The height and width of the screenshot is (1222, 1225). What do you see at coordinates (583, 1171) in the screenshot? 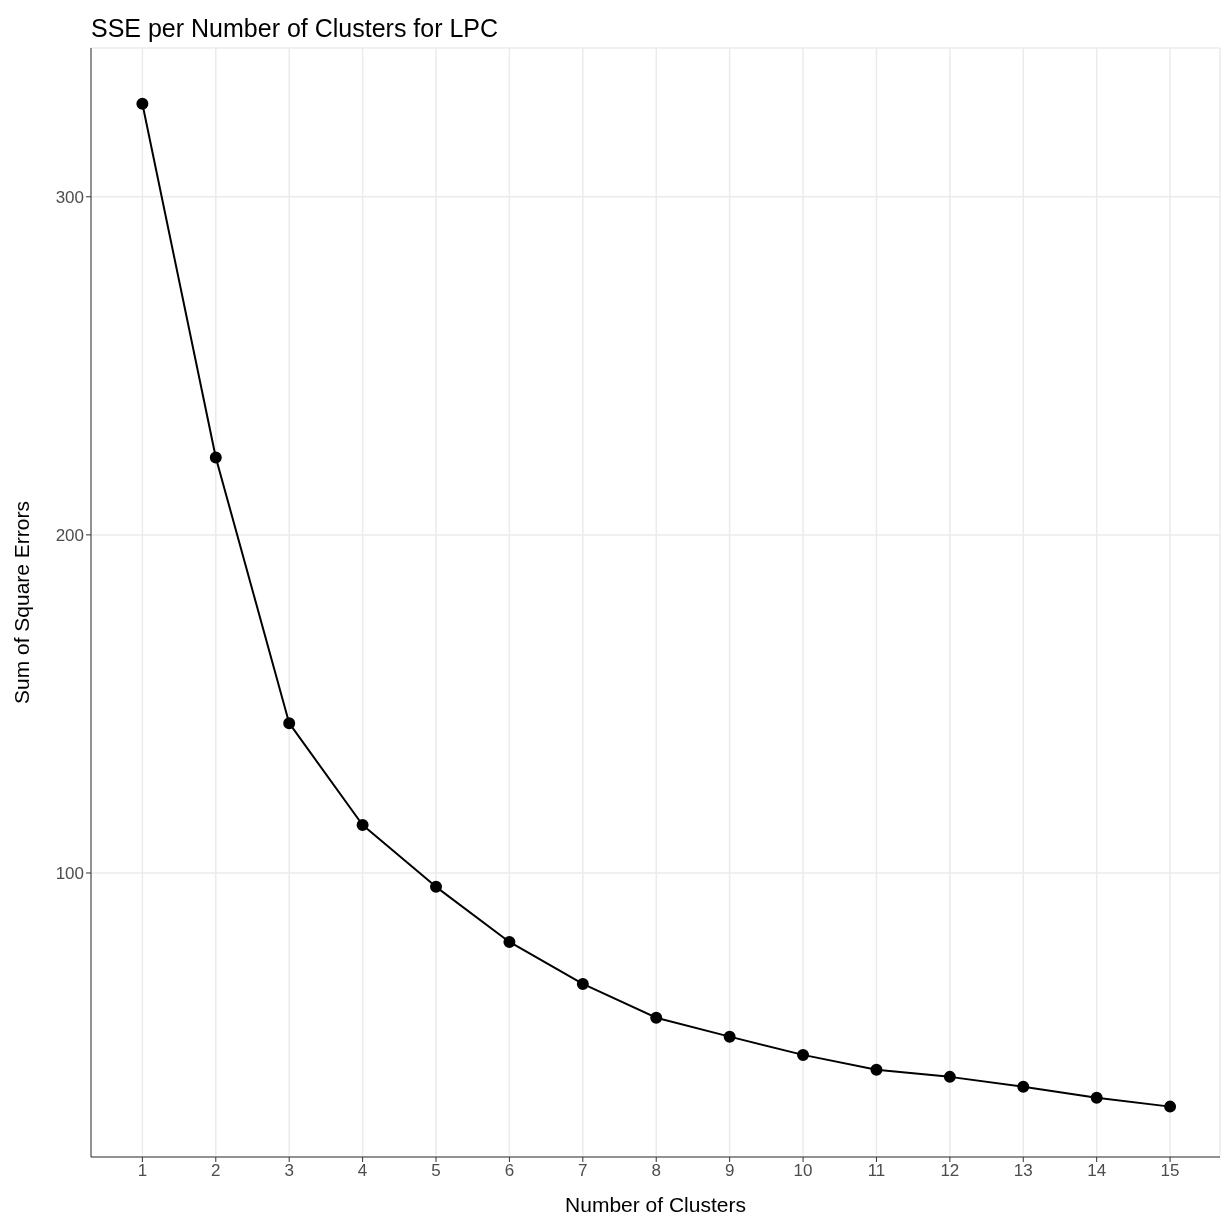
I see `x-tick-label: 7` at bounding box center [583, 1171].